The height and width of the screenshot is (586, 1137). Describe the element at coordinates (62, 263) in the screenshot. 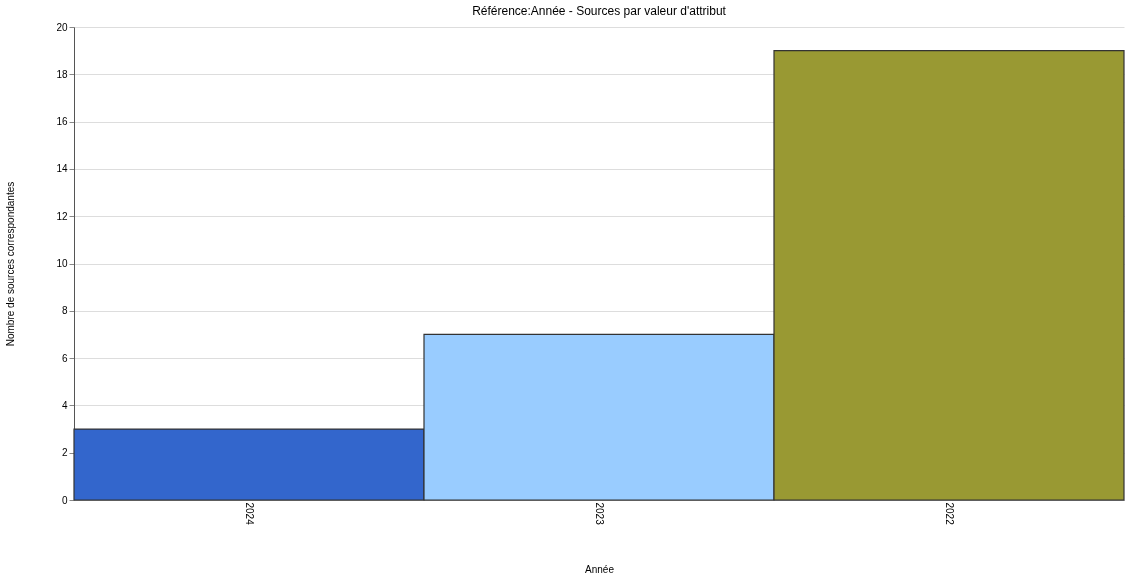

I see `y-tick-label: 10` at that location.